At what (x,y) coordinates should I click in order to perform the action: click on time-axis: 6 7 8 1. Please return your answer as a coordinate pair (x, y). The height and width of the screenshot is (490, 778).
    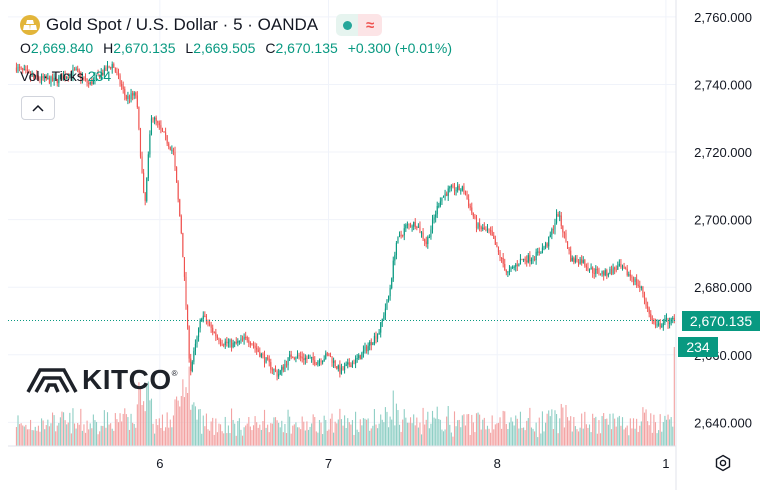
    Looking at the image, I should click on (412, 463).